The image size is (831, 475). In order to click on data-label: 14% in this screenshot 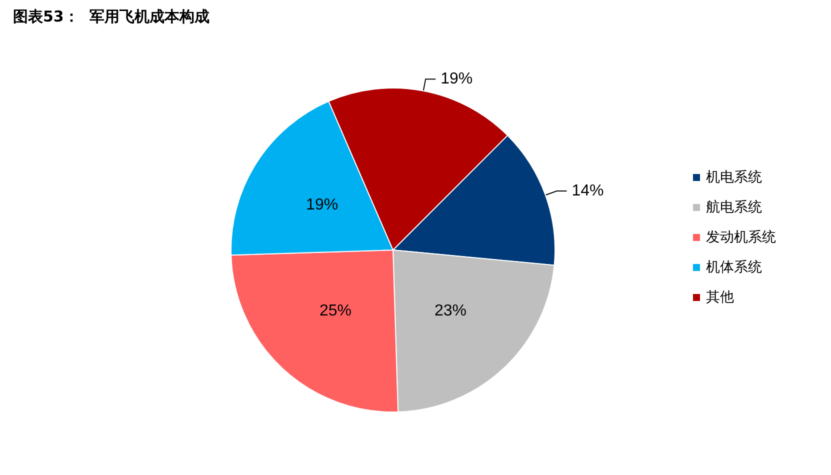, I will do `click(588, 191)`.